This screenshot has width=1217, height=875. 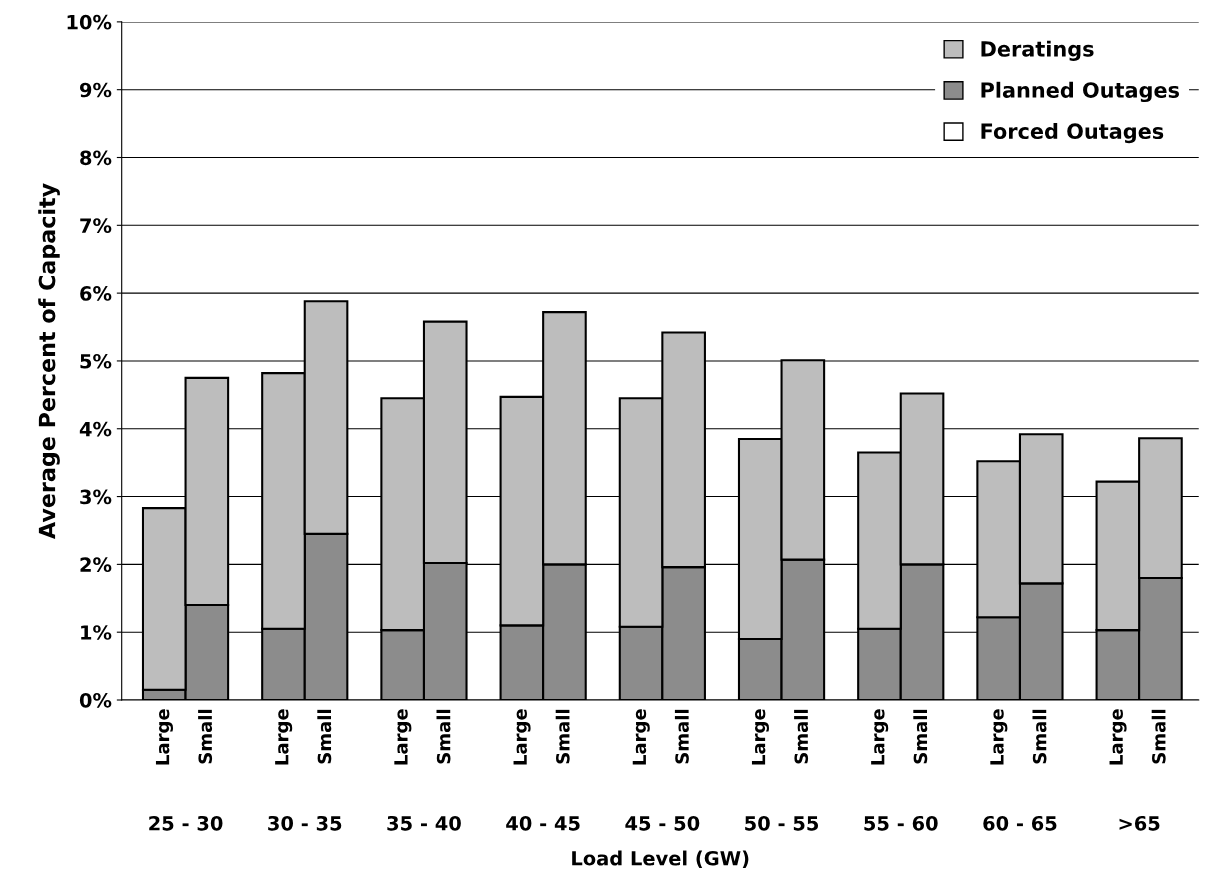 I want to click on text: 55 - 60, so click(x=901, y=823).